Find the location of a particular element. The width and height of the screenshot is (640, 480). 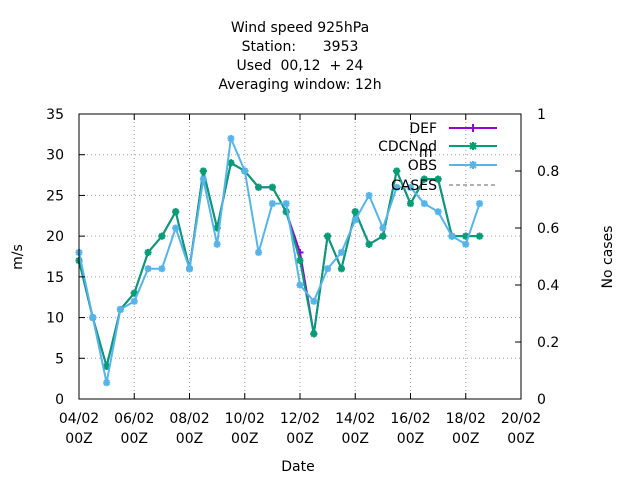

y-tick-label: 15 is located at coordinates (55, 278).